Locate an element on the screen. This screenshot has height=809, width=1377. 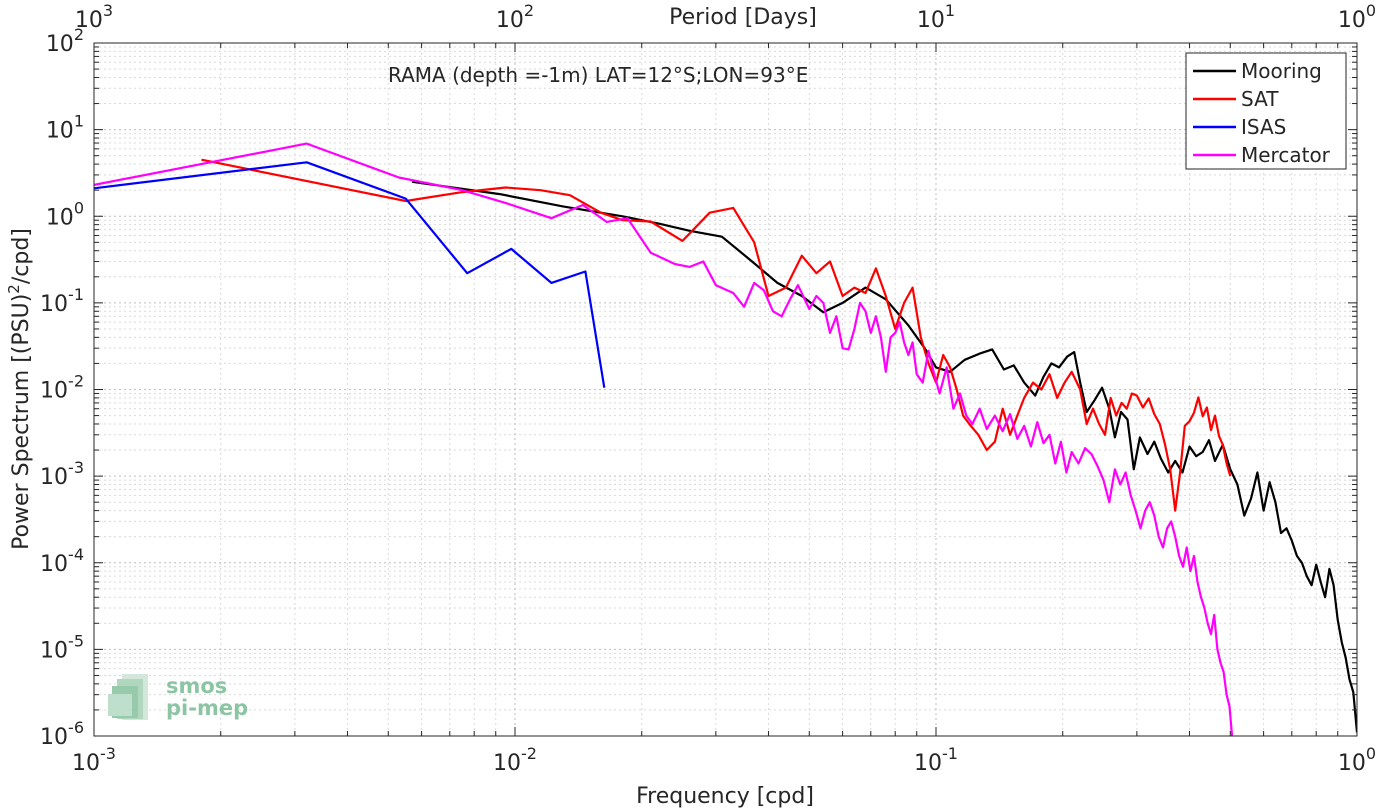
y-tick-label: 10⁻⁴ is located at coordinates (62, 561).